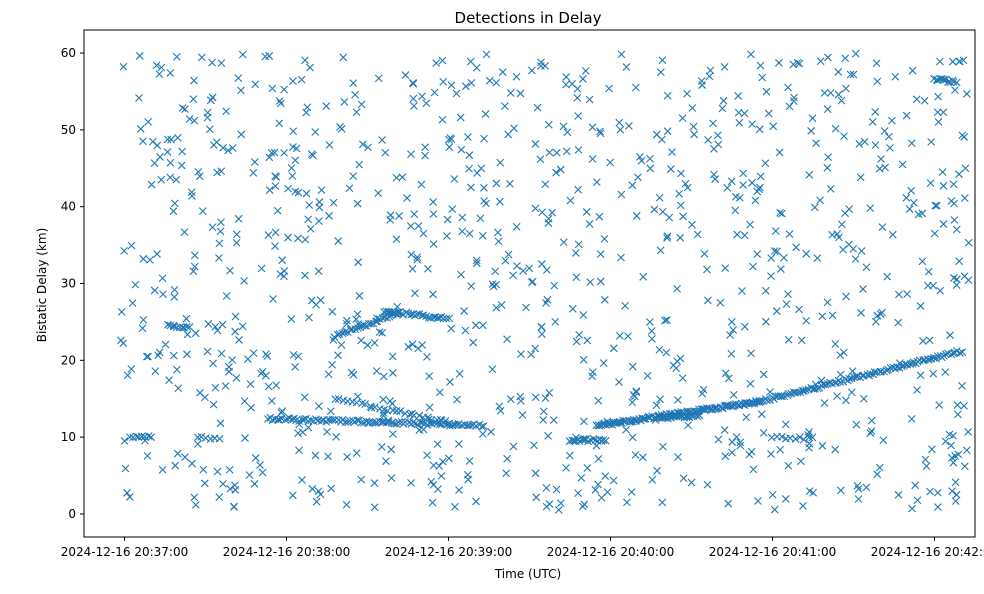  What do you see at coordinates (124, 552) in the screenshot?
I see `x-tick-label: 2024-12-16 20:37:00` at bounding box center [124, 552].